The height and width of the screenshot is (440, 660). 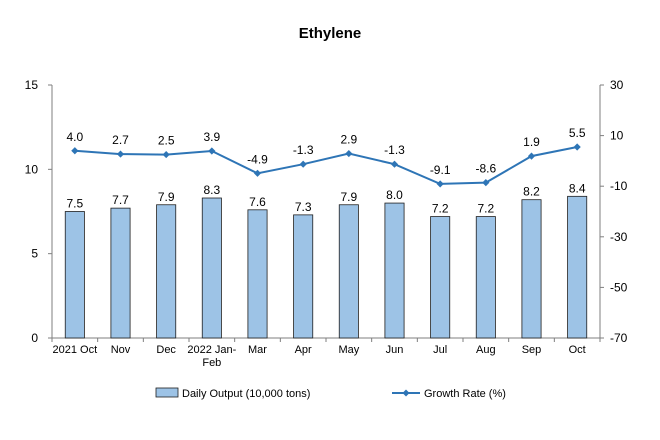 What do you see at coordinates (34, 254) in the screenshot?
I see `y-left-tick-label: 5` at bounding box center [34, 254].